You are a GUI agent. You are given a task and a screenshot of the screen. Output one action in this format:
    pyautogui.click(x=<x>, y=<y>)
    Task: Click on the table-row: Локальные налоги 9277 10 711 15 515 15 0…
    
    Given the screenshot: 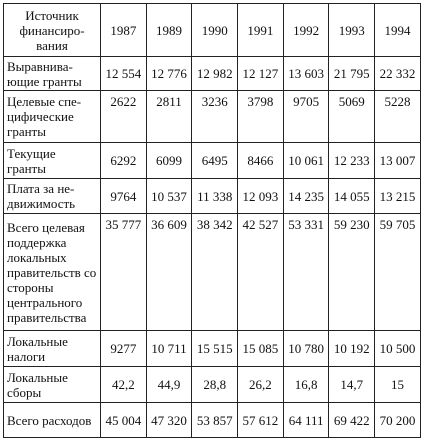 What is the action you would take?
    pyautogui.click(x=212, y=348)
    